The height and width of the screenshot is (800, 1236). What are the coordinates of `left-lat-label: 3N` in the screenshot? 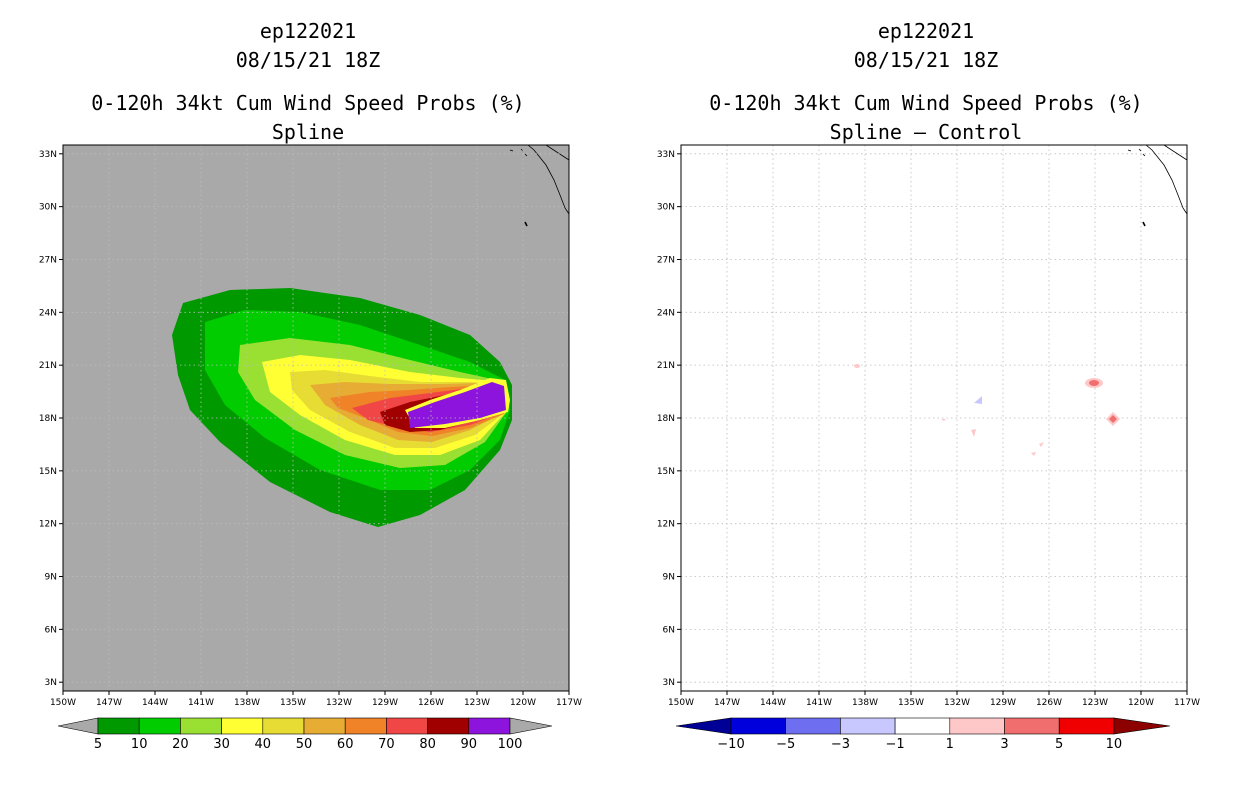 It's located at (51, 683).